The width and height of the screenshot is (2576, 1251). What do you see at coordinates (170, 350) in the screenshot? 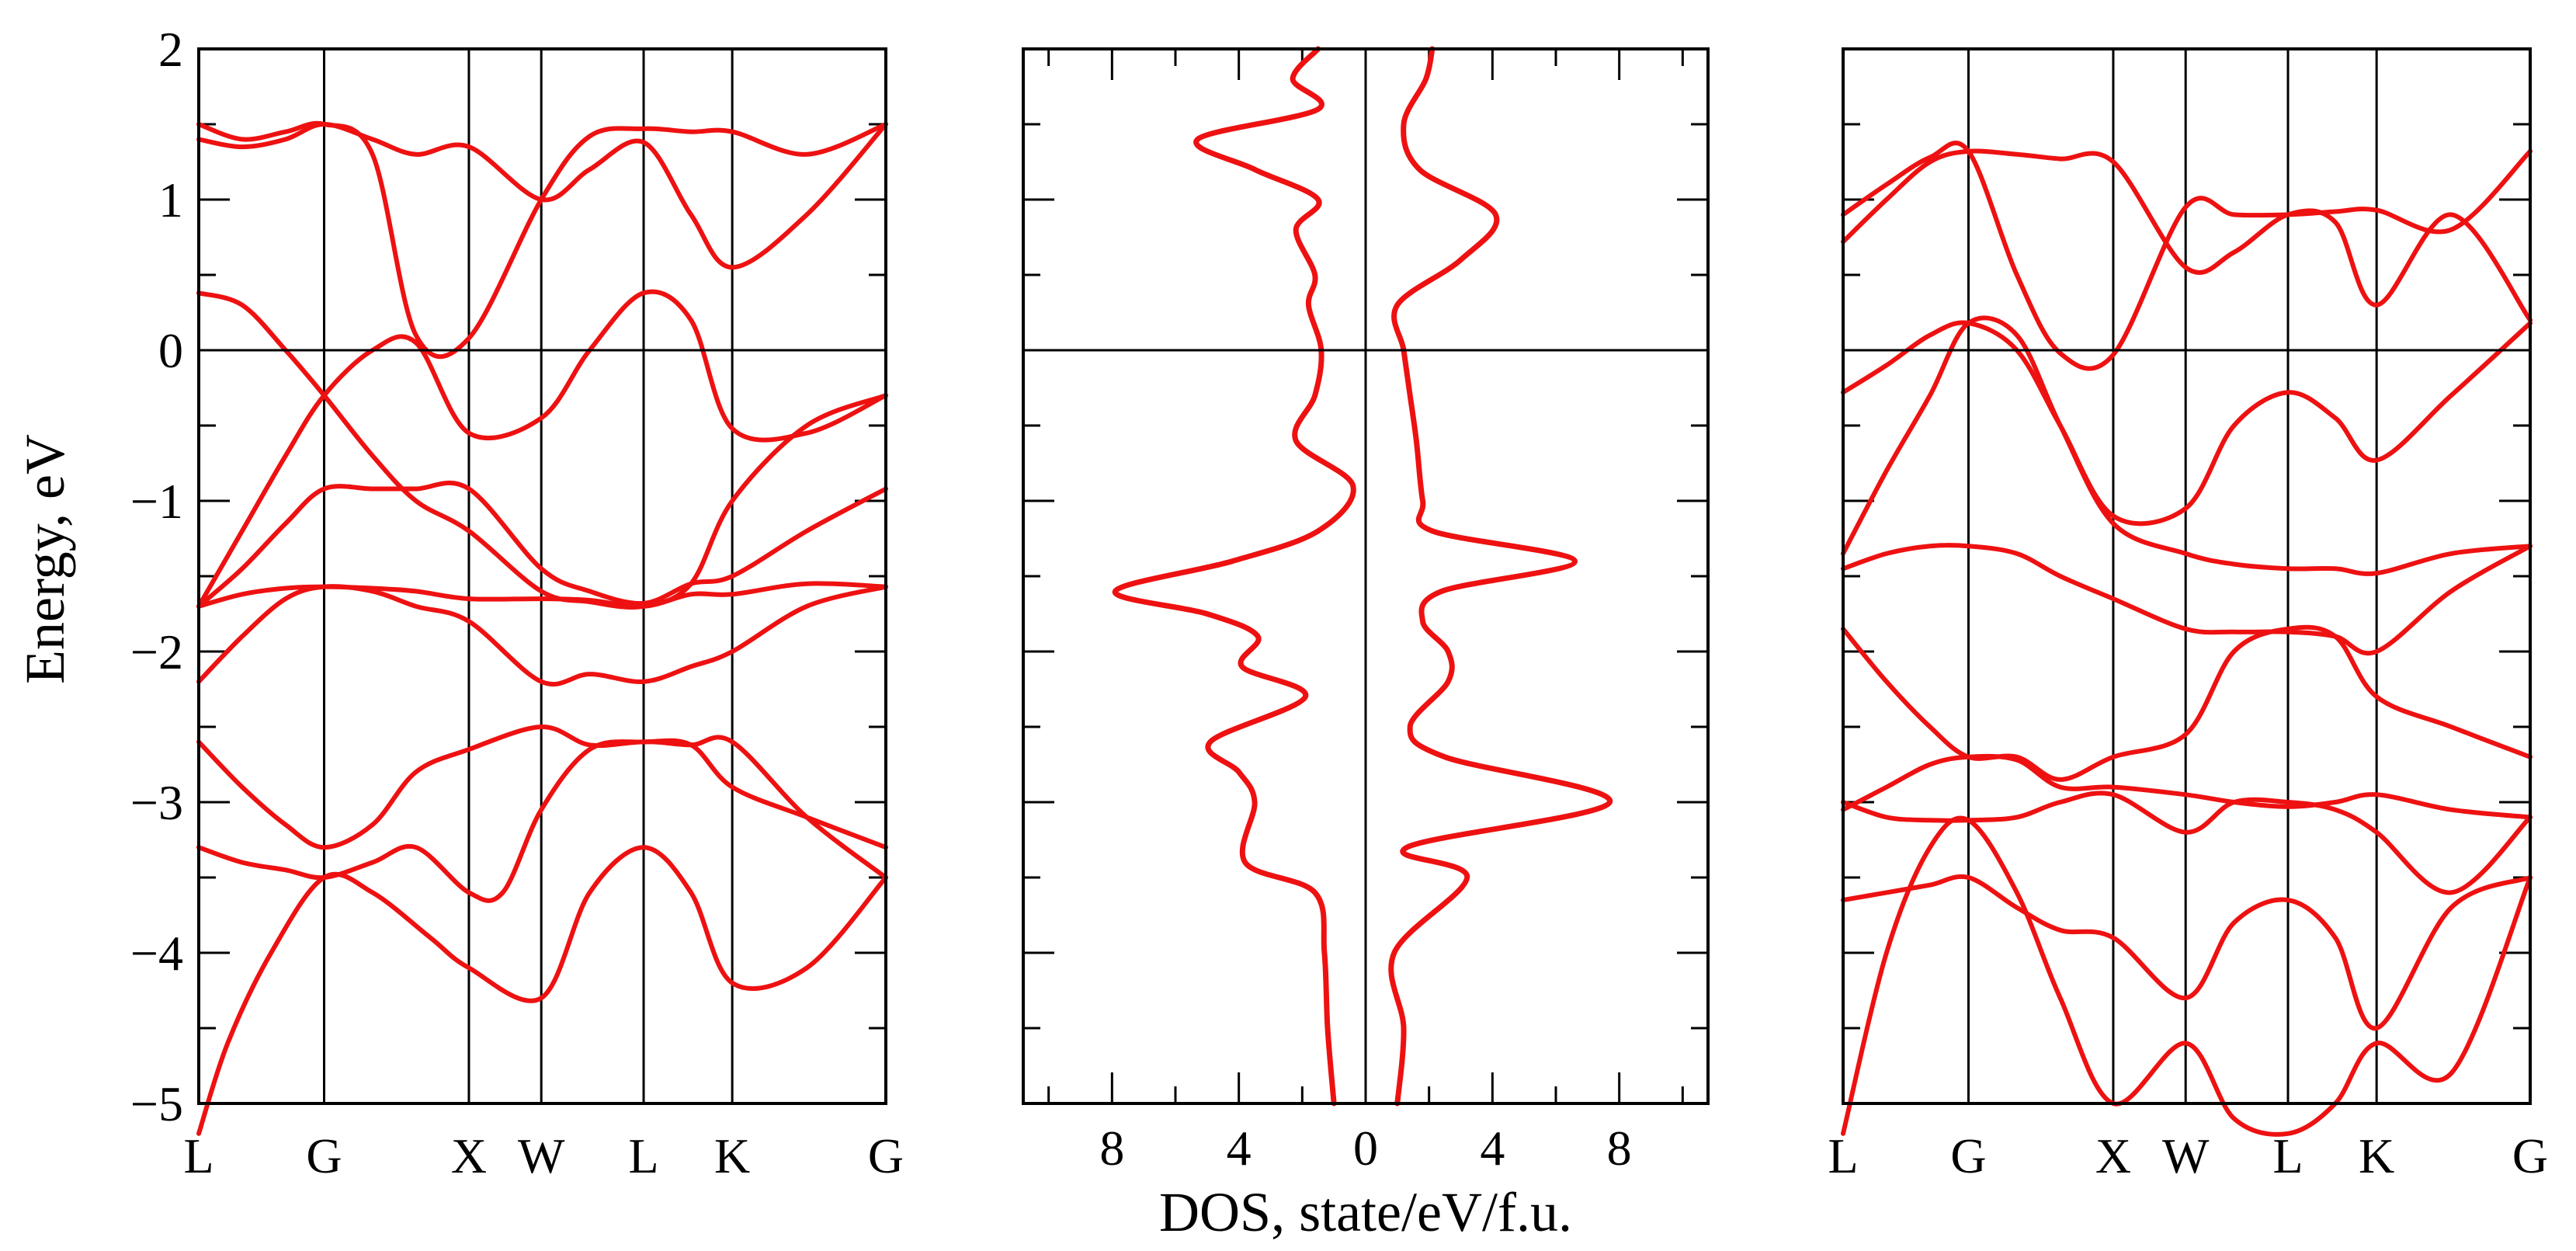
I see `y-tick-label: 0` at bounding box center [170, 350].